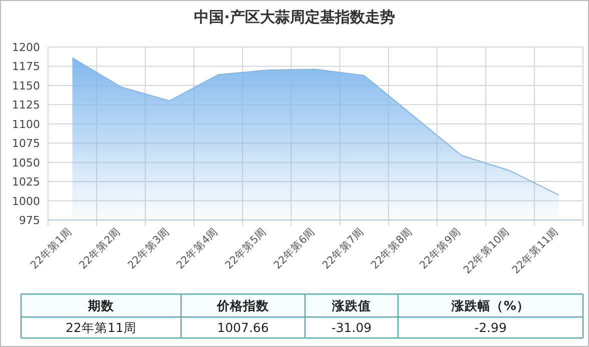 The image size is (589, 347). Describe the element at coordinates (100, 249) in the screenshot. I see `x-tick-label: 22年第2周` at that location.